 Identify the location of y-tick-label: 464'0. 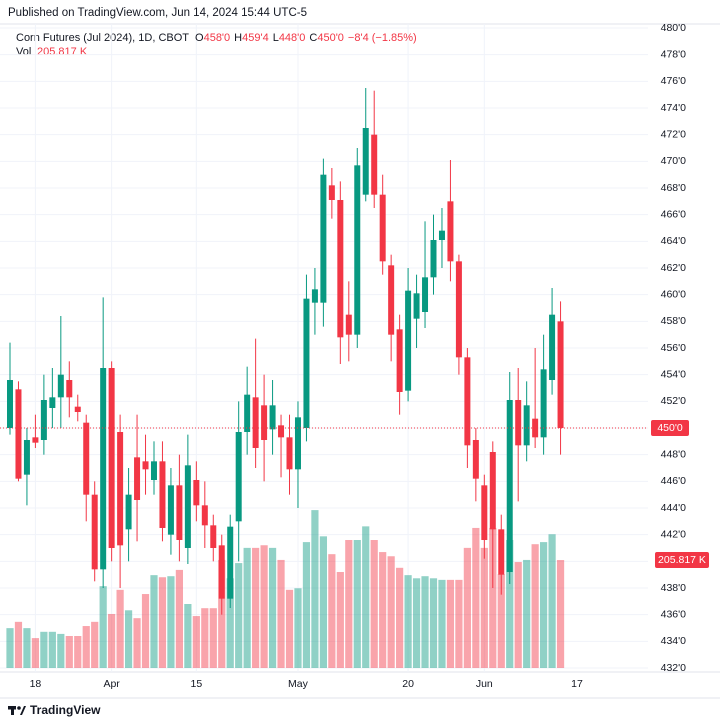
(674, 241).